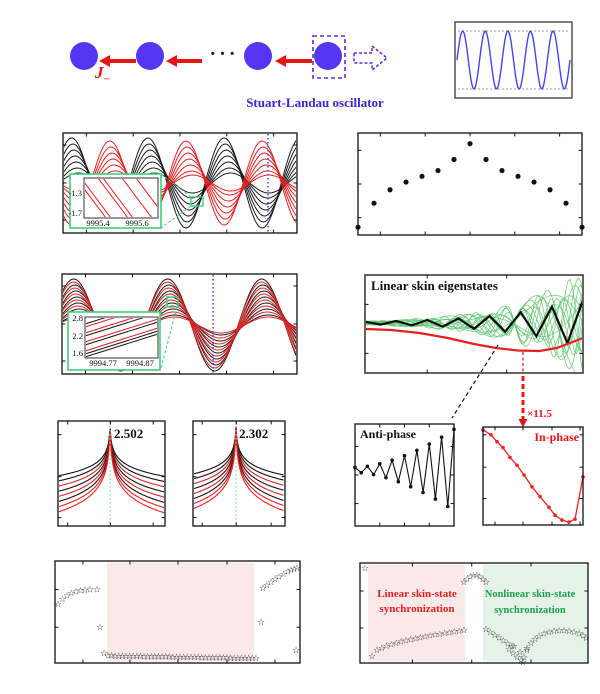 This screenshot has height=694, width=600. Describe the element at coordinates (77, 336) in the screenshot. I see `panel-d-inset-ytick-mid: 2.2` at that location.